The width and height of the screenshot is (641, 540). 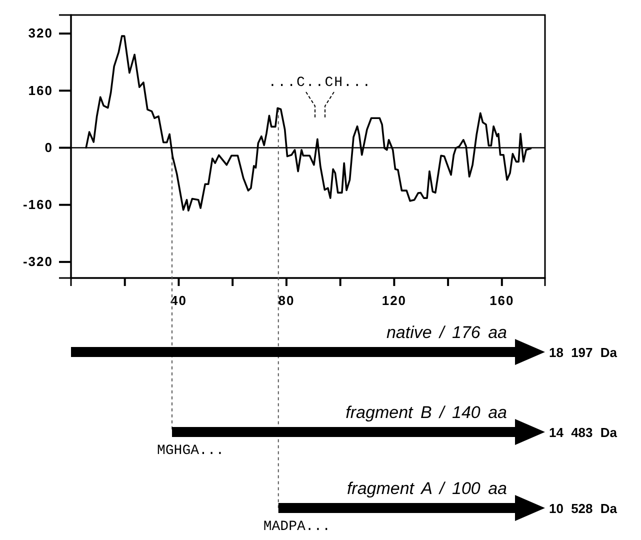 I want to click on x-tick-label: 40, so click(x=178, y=300).